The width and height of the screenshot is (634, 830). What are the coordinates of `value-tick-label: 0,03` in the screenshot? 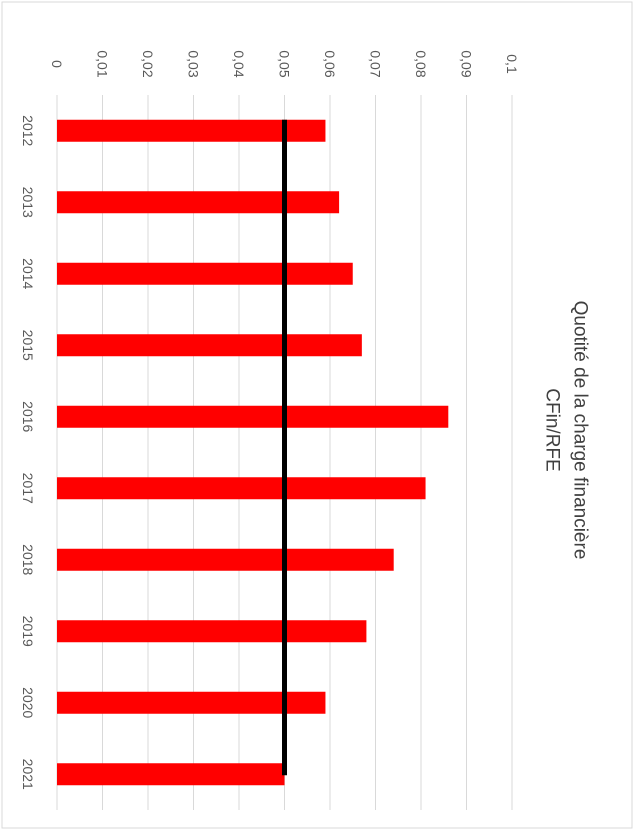 It's located at (194, 63).